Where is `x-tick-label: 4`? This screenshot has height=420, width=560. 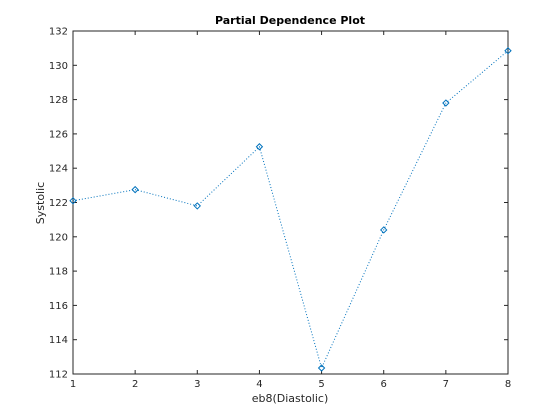
x-tick-label: 4 is located at coordinates (259, 384).